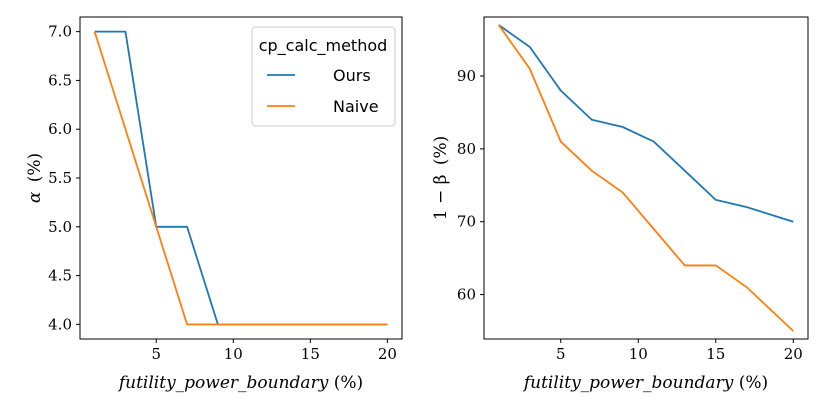 This screenshot has width=830, height=415. What do you see at coordinates (60, 276) in the screenshot?
I see `alpha-y-tick-label: 4.5` at bounding box center [60, 276].